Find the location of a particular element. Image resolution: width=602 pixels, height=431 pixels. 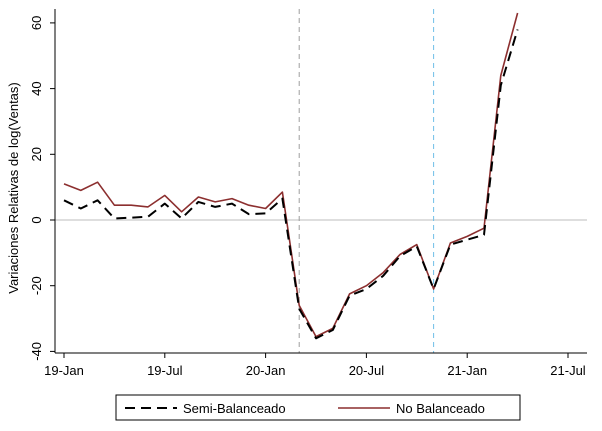

x-tick-label: 21-Jul is located at coordinates (568, 370).